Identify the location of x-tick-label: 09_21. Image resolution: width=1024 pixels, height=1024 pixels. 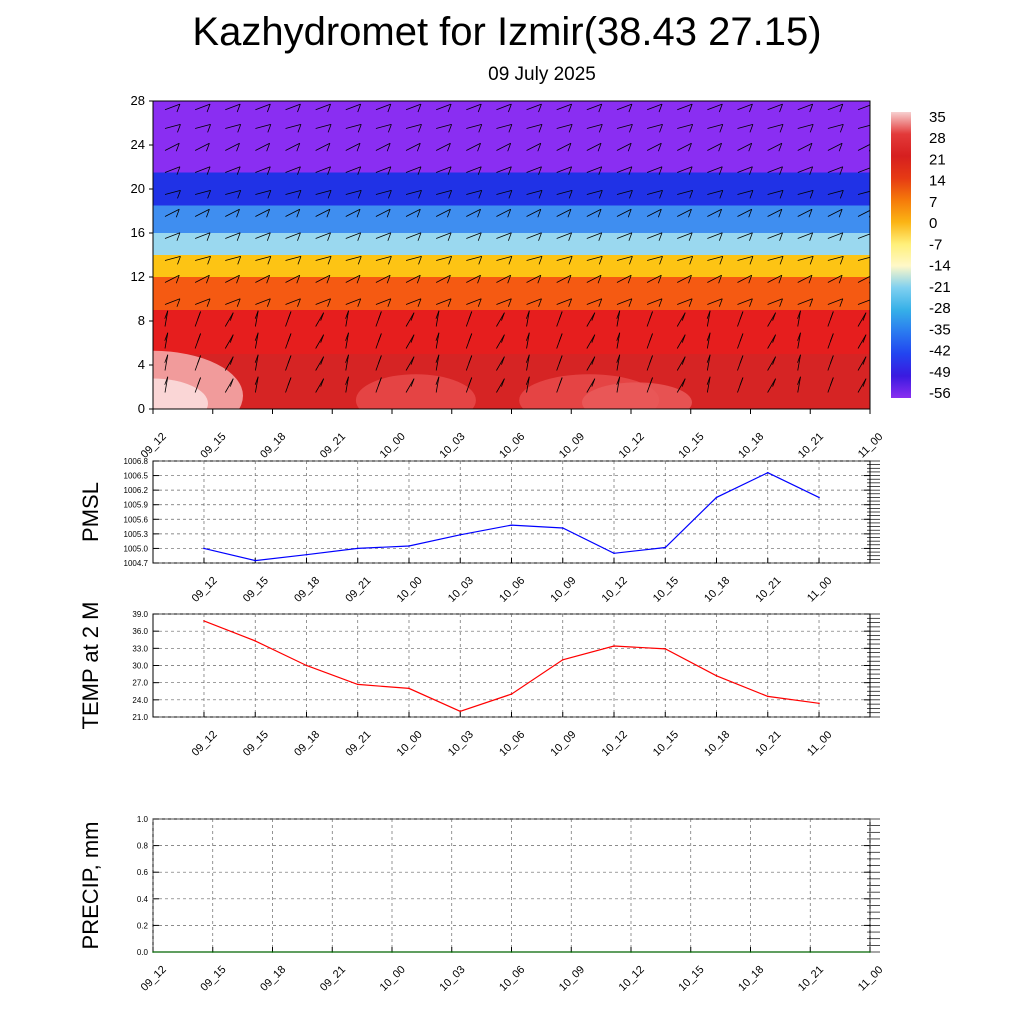
(333, 979).